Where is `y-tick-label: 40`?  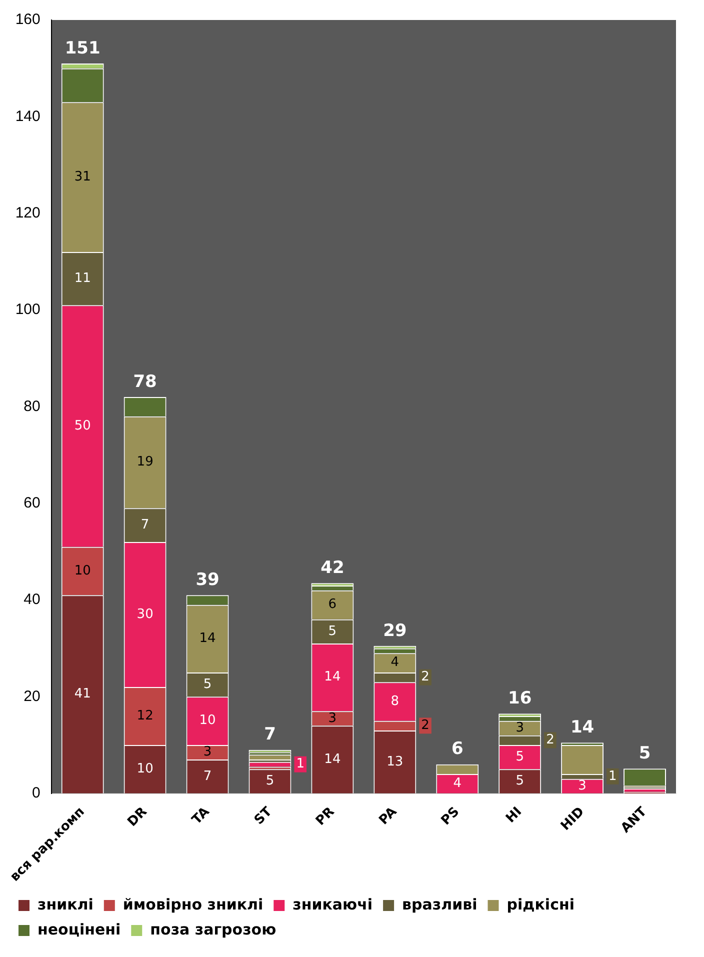 y-tick-label: 40 is located at coordinates (32, 599).